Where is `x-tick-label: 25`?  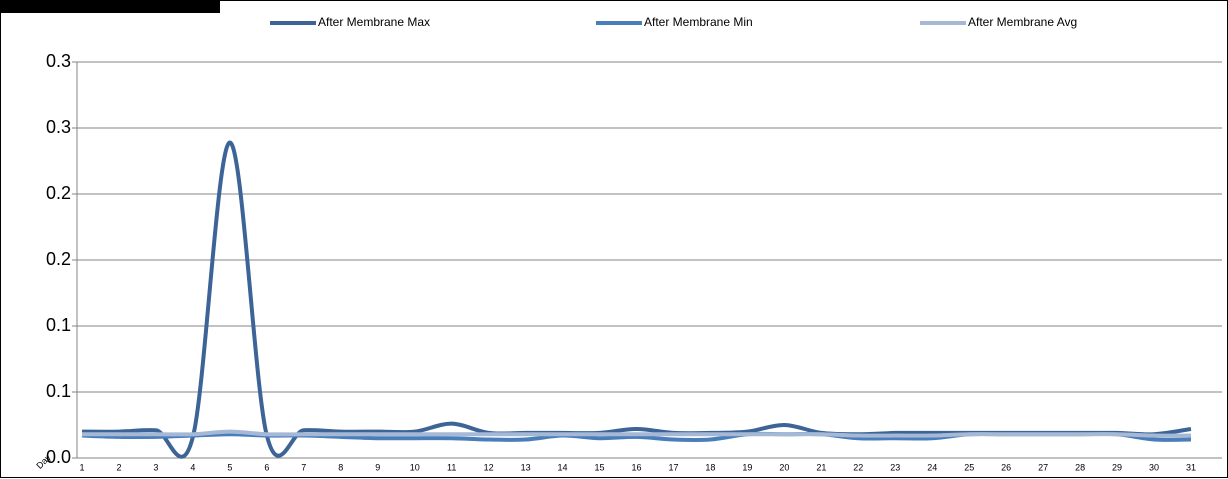
x-tick-label: 25 is located at coordinates (969, 467).